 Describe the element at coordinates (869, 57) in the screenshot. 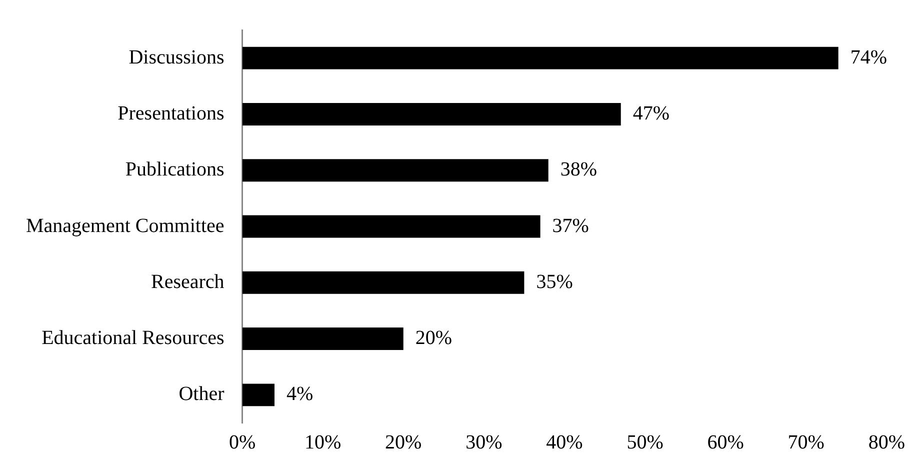

I see `data-label: 74%` at that location.